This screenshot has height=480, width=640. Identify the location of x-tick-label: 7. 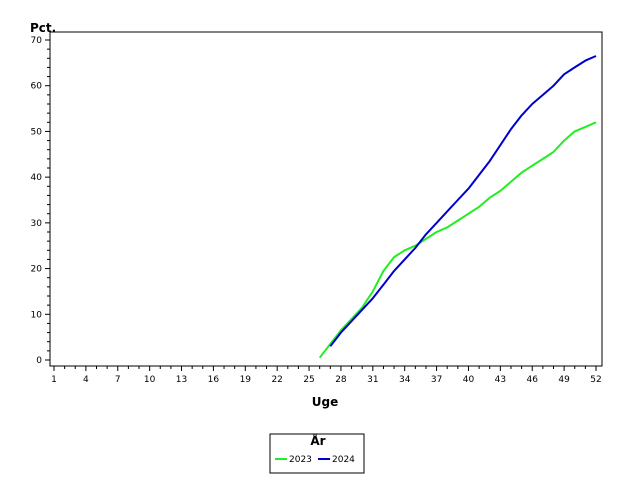
(118, 380).